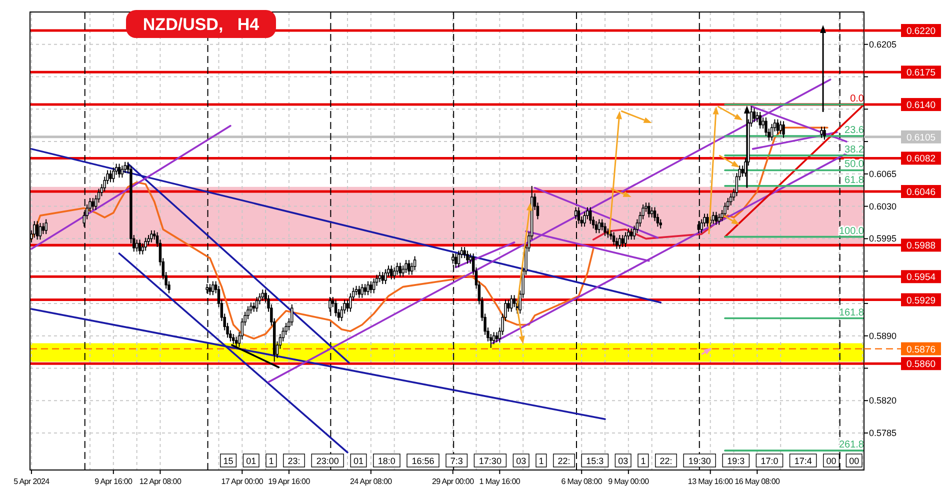 Image resolution: width=950 pixels, height=500 pixels. Describe the element at coordinates (327, 461) in the screenshot. I see `annotation: 23:00` at that location.